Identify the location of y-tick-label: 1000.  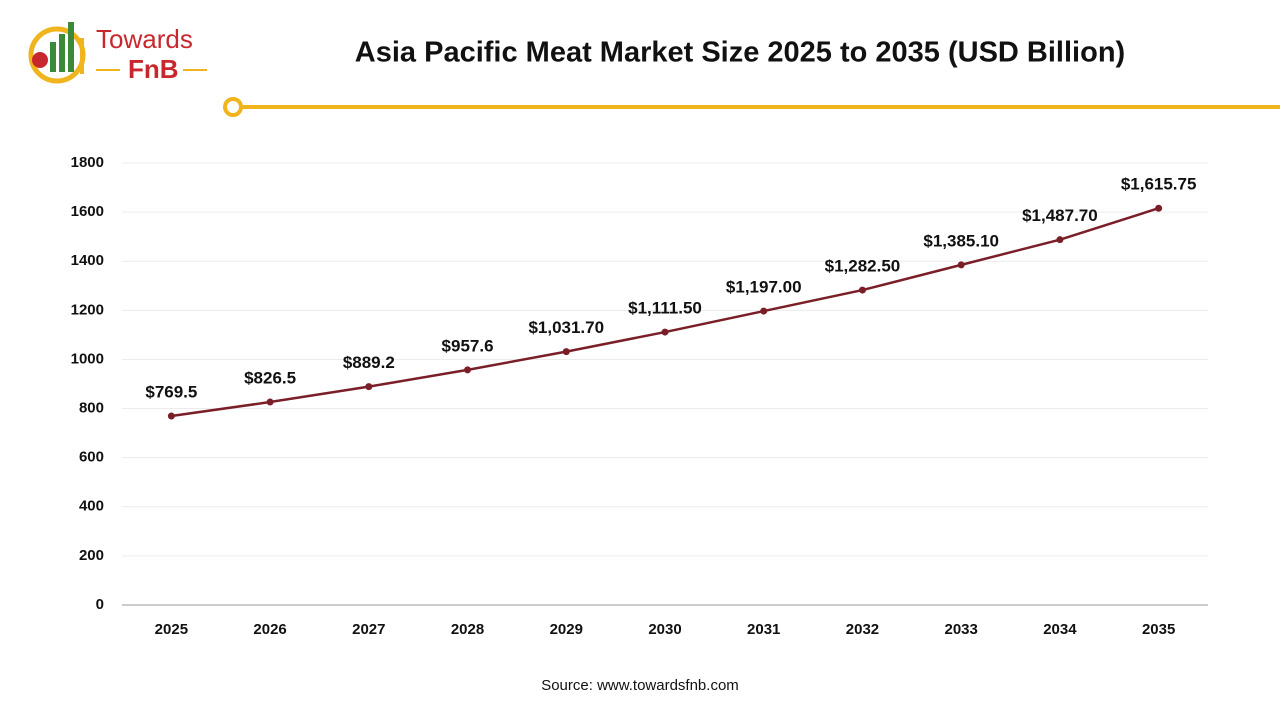
(87, 358).